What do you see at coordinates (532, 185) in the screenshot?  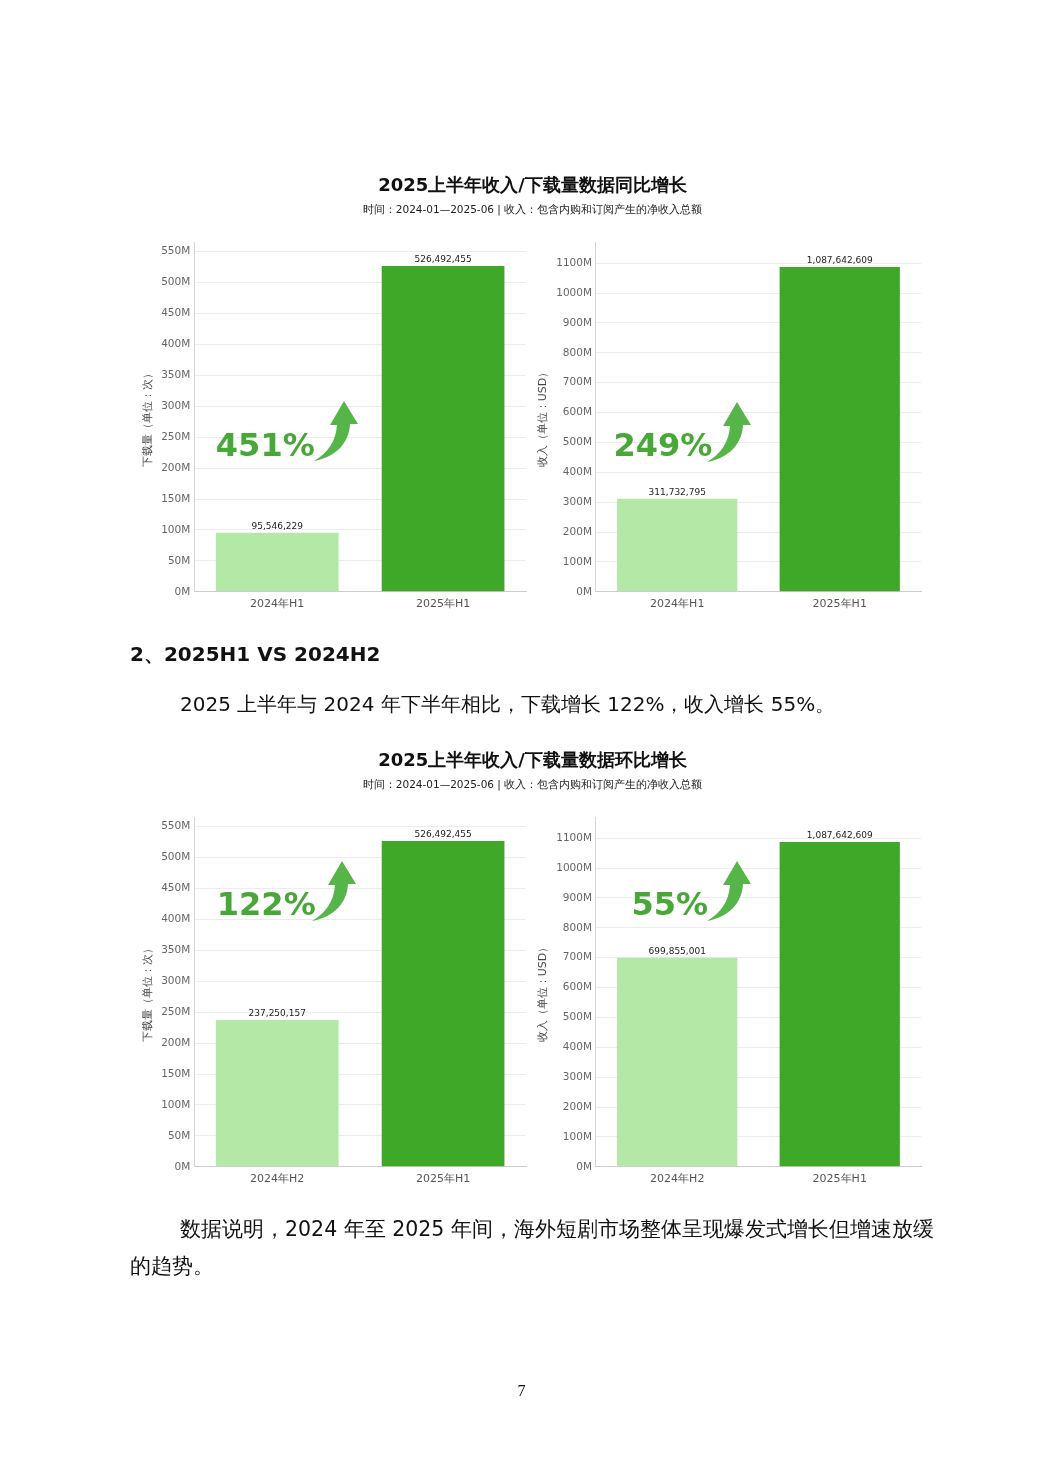 I see `chart-title: 2025上半年收入/下载量数据同比增长` at bounding box center [532, 185].